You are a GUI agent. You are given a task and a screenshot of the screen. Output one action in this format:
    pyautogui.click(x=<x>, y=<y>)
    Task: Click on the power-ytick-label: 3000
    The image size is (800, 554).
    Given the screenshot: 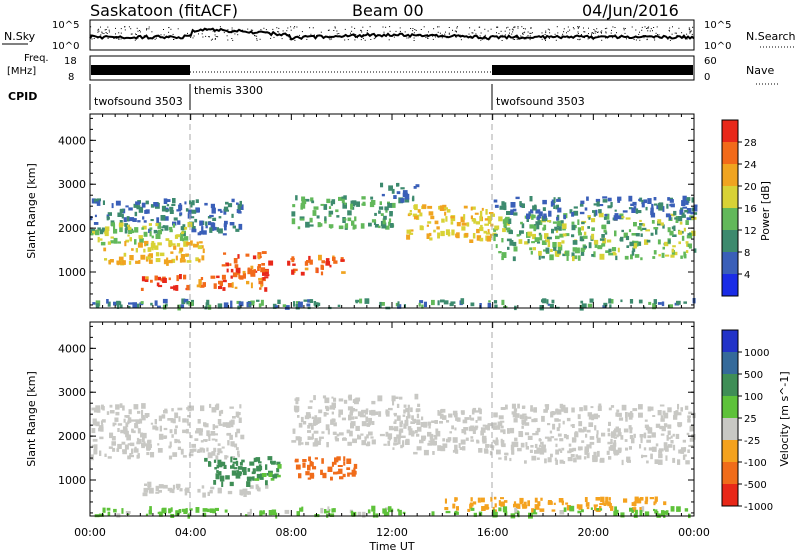 What is the action you would take?
    pyautogui.click(x=72, y=184)
    